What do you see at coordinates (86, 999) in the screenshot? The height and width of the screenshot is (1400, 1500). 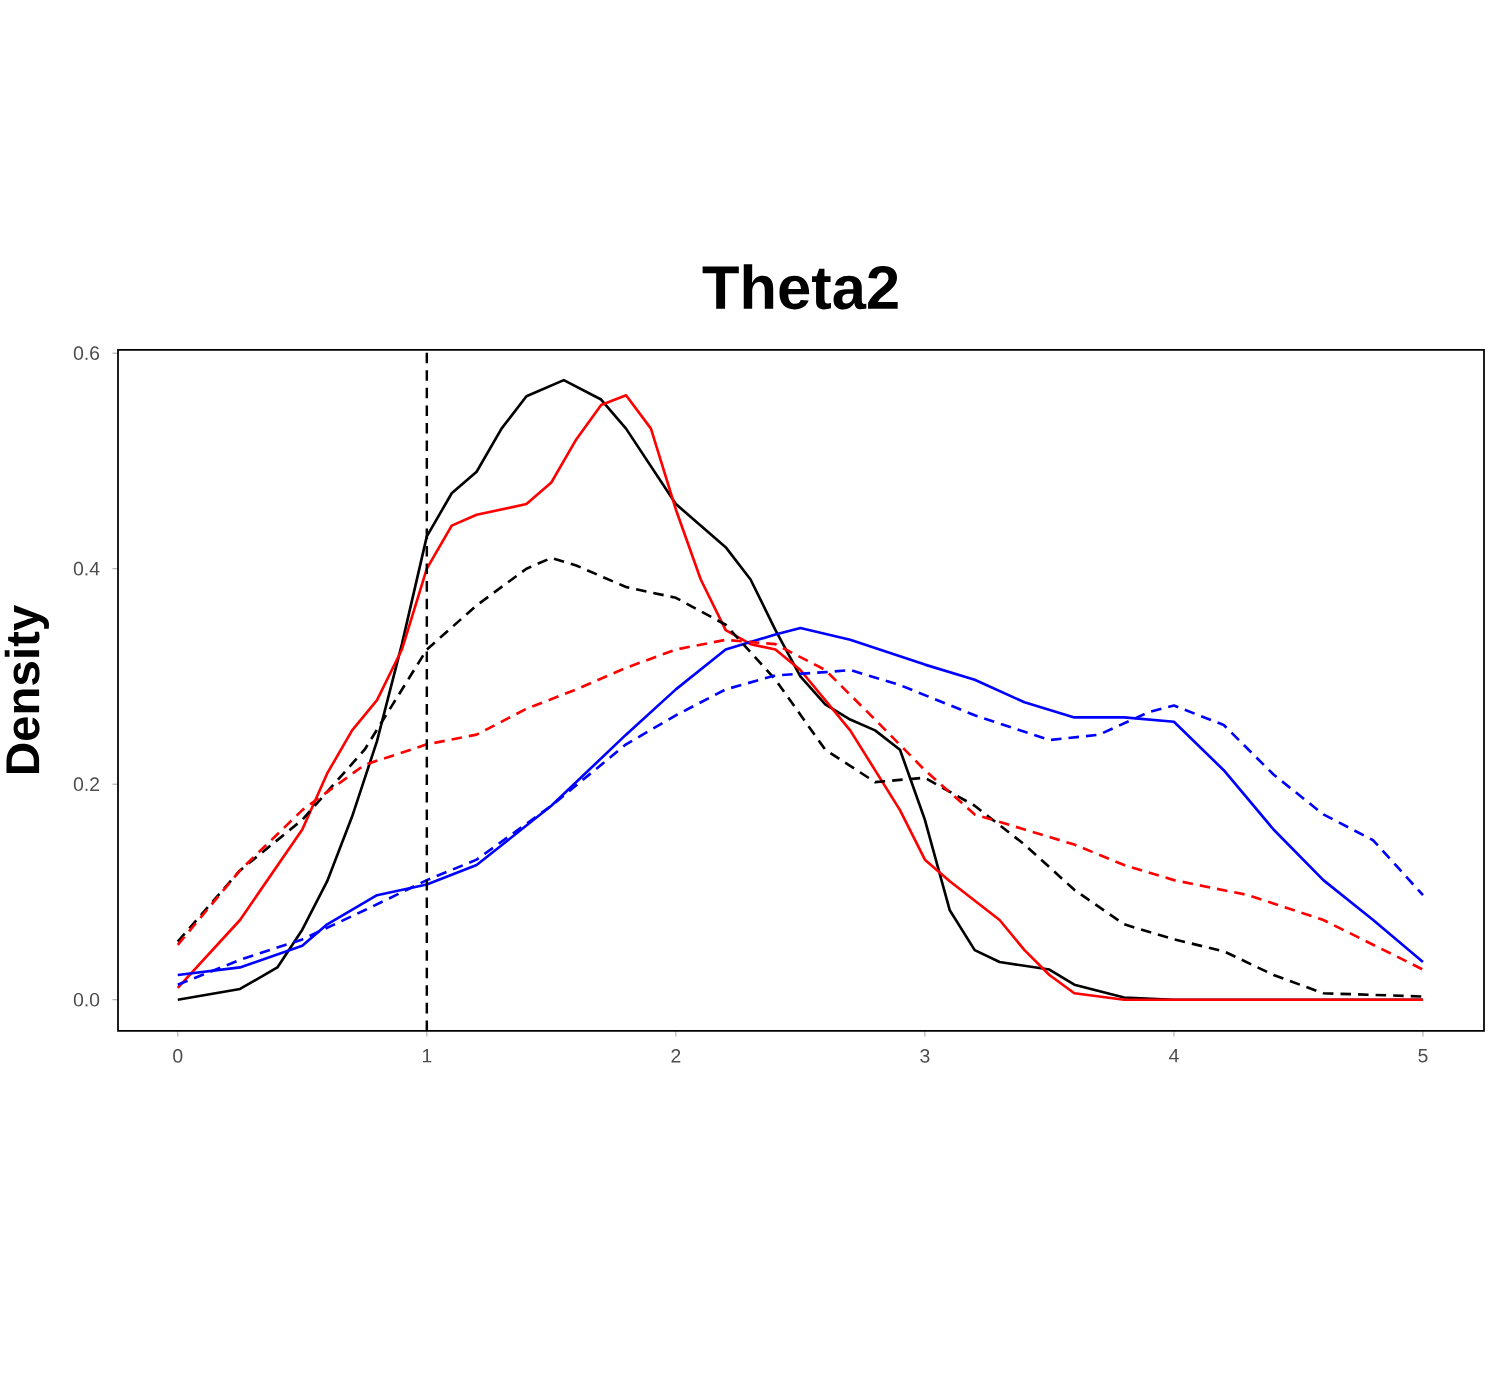 I see `y-tick-label: 0.0` at bounding box center [86, 999].